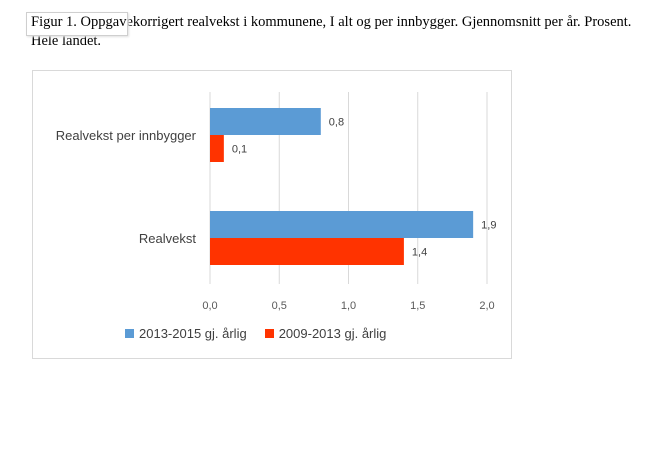  I want to click on legend-item-series-2: 2009-2013 gj. årlig, so click(325, 333).